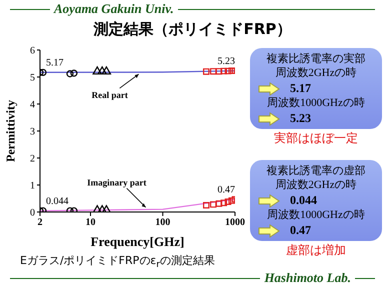 The image size is (385, 288). What do you see at coordinates (307, 278) in the screenshot?
I see `text: Hashimoto Lab.` at bounding box center [307, 278].